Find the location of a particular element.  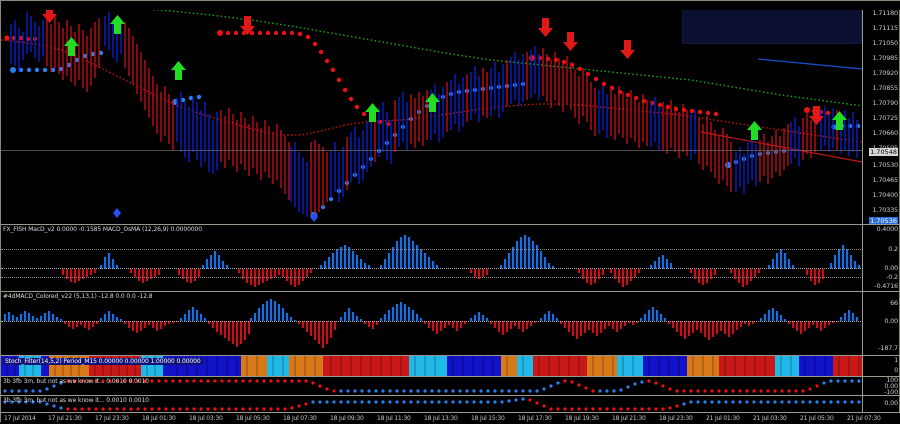

3b-dot-line-2 is located at coordinates (432, 404).